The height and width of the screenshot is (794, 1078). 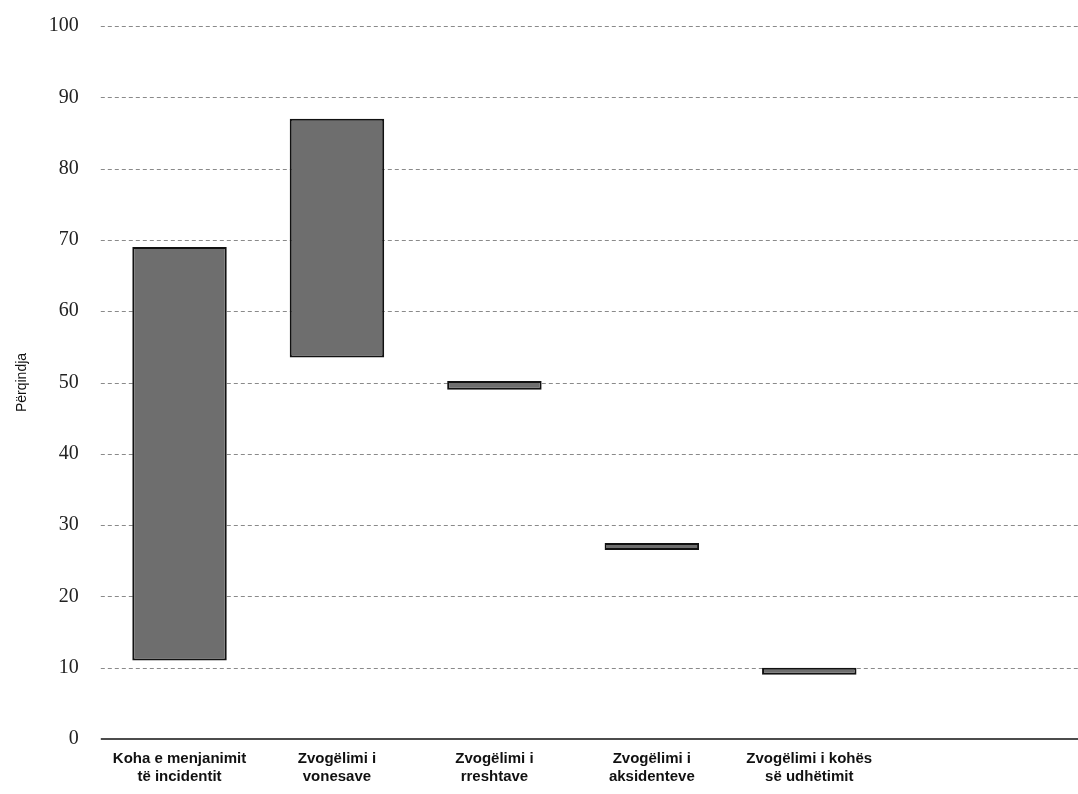 What do you see at coordinates (68, 594) in the screenshot?
I see `y-tick-label: 20` at bounding box center [68, 594].